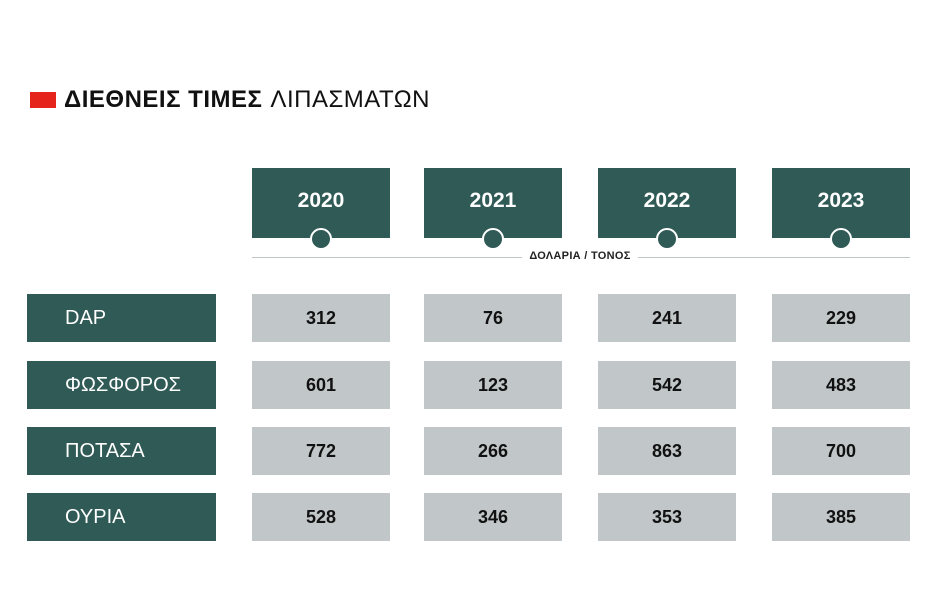 The height and width of the screenshot is (610, 940). I want to click on title-bold-text: ΔΙΕΘΝΕΙΣ ΤΙΜΕΣ, so click(163, 99).